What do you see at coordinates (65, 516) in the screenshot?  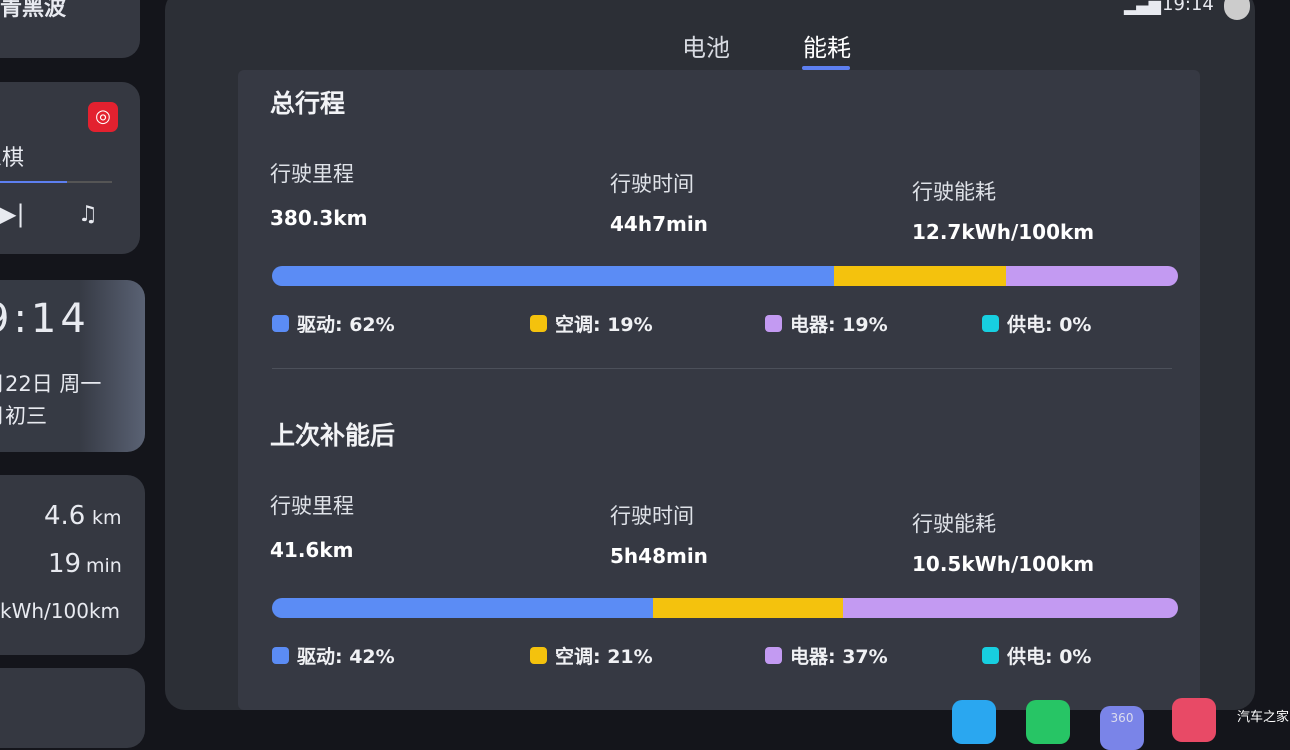 I see `trip-distance: 4.6` at bounding box center [65, 516].